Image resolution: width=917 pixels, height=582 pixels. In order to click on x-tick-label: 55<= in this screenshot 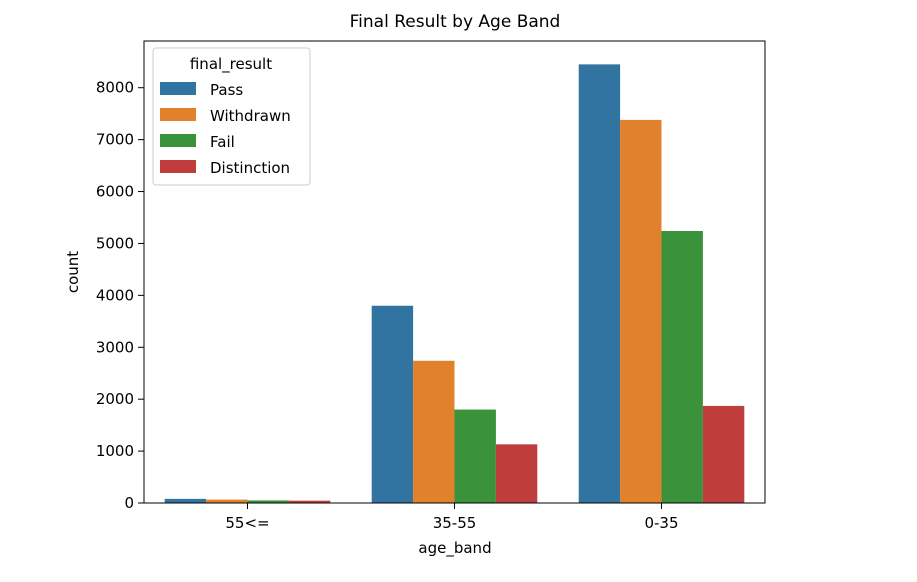, I will do `click(247, 523)`.